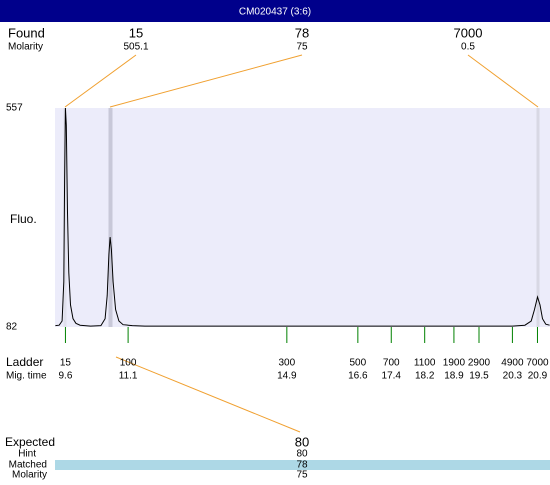  Describe the element at coordinates (208, 394) in the screenshot. I see `expected-connector` at that location.